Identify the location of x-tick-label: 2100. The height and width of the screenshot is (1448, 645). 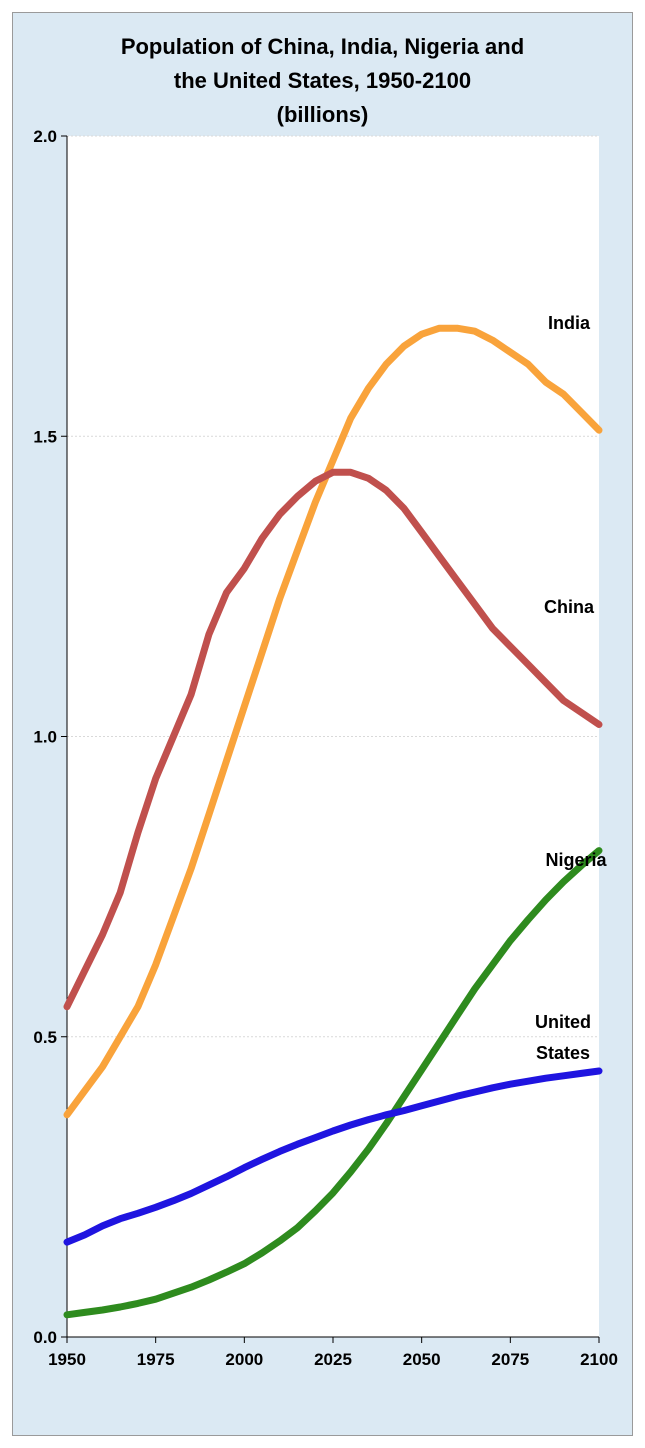
(599, 1359).